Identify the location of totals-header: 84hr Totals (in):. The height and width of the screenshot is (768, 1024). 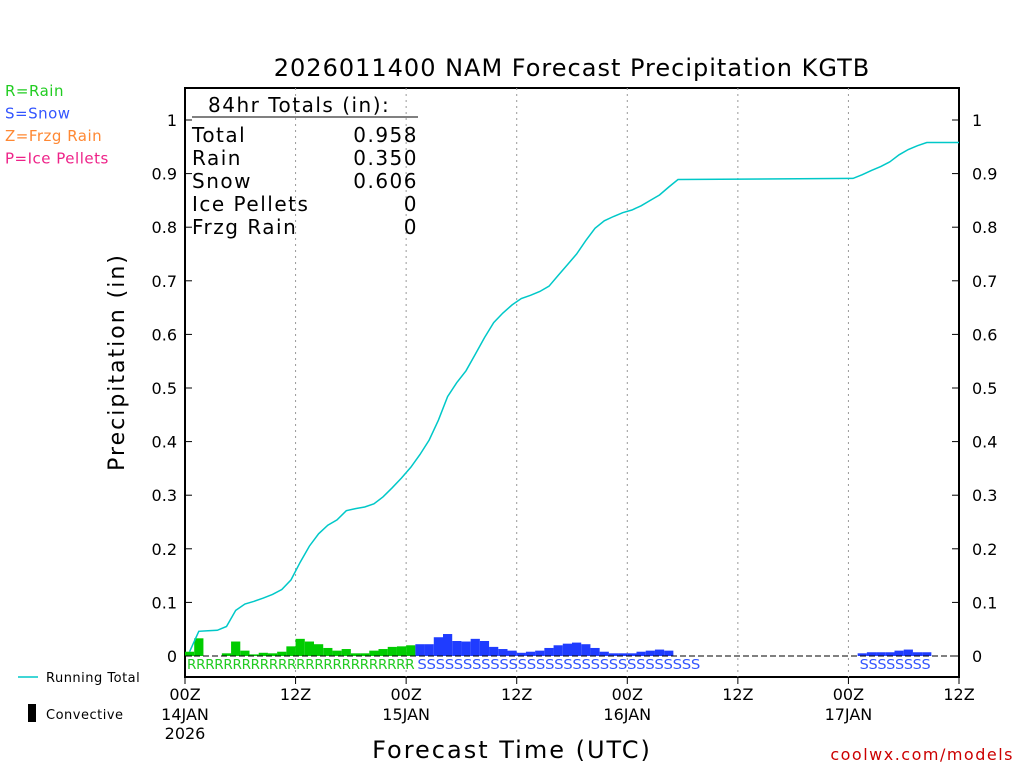
(299, 105).